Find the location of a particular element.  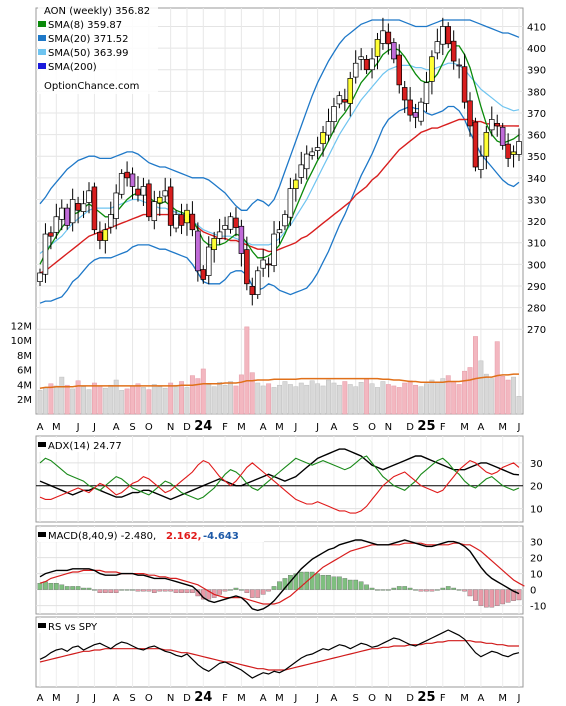

x-tick-label-bottom: M is located at coordinates (464, 698).